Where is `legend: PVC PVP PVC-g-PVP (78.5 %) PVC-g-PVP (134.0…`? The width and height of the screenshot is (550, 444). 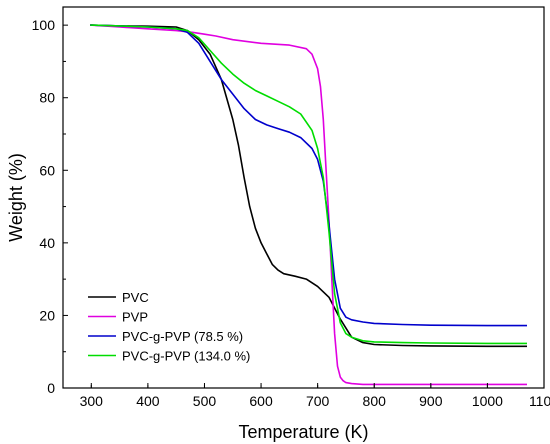
legend: PVC PVP PVC-g-PVP (78.5 %) PVC-g-PVP (134.0… is located at coordinates (169, 327).